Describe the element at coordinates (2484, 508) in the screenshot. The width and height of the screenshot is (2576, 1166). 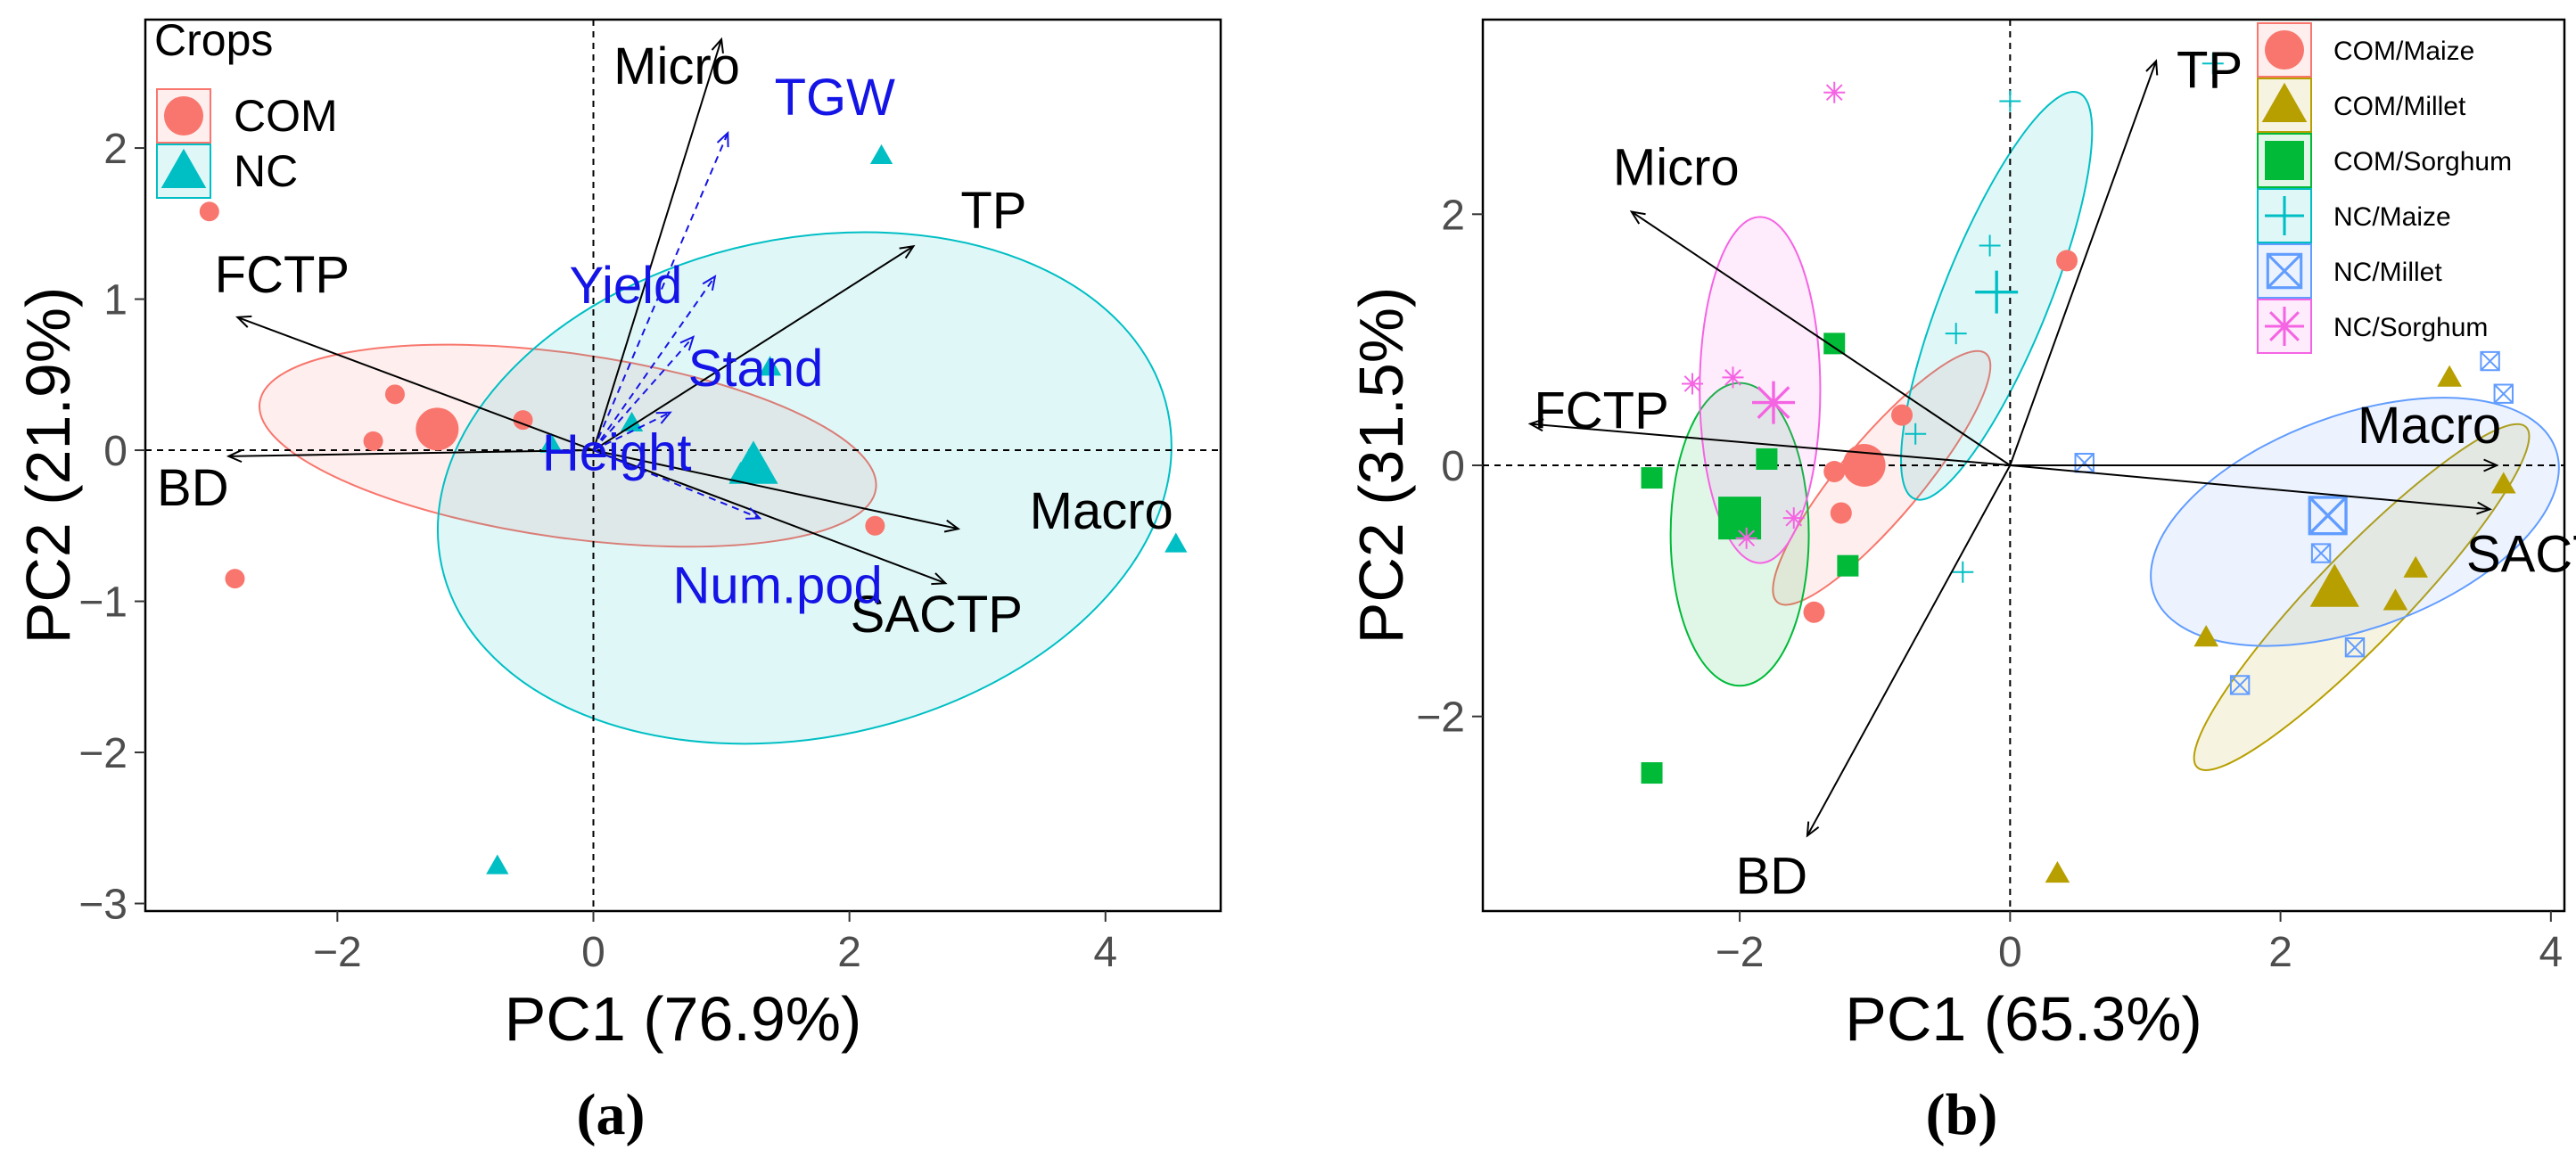
I see `arrow-sactp-head` at that location.